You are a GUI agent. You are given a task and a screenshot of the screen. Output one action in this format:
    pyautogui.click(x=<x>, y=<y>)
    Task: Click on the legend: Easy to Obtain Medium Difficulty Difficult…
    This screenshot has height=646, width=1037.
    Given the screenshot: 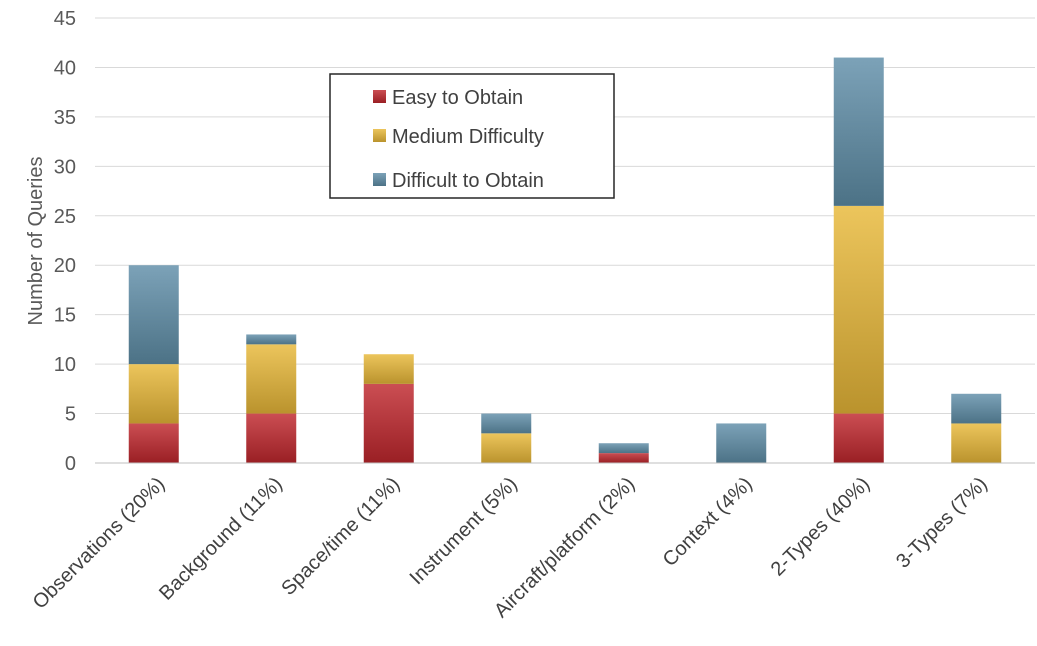 What is the action you would take?
    pyautogui.click(x=472, y=136)
    